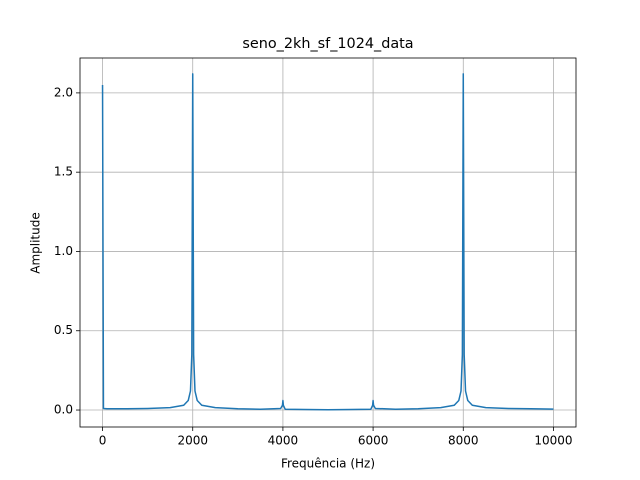 The height and width of the screenshot is (480, 640). I want to click on x-tick-label: 8000, so click(463, 441).